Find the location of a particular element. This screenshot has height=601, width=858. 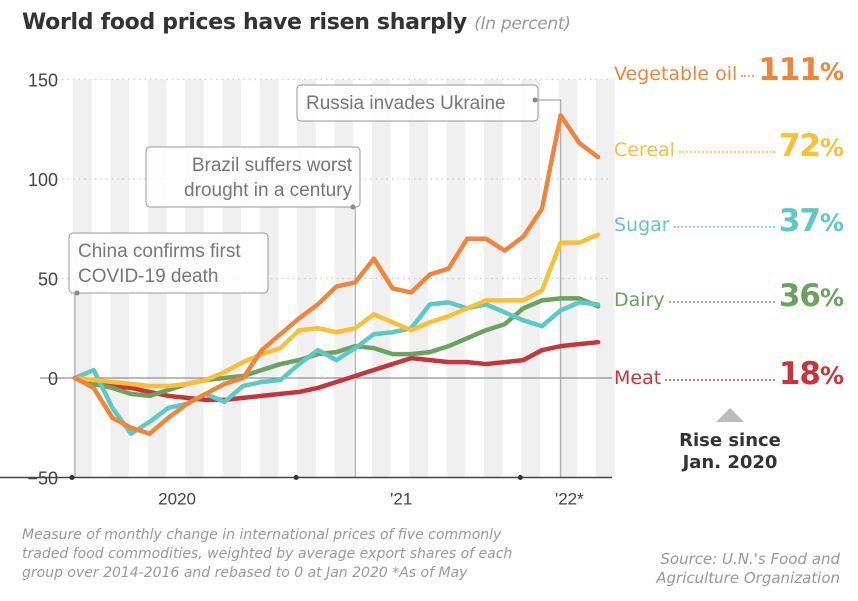

y-tick-label: 50 is located at coordinates (48, 280).